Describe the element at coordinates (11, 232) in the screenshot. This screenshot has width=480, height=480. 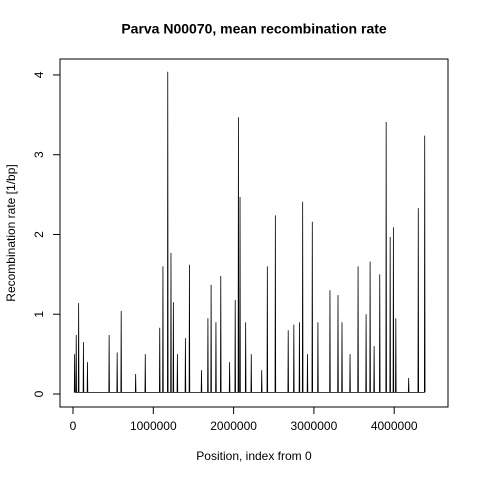
I see `y-axis-label: Recombination rate [1/bp]` at that location.